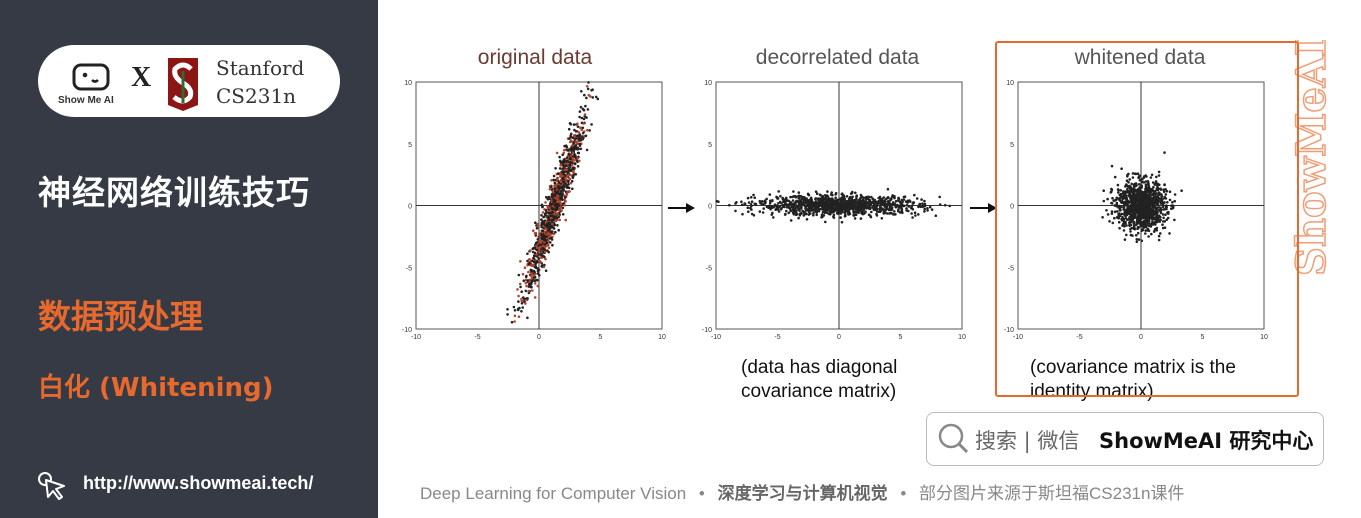 The image size is (1361, 518). I want to click on x-tick-label: 0, so click(1141, 337).